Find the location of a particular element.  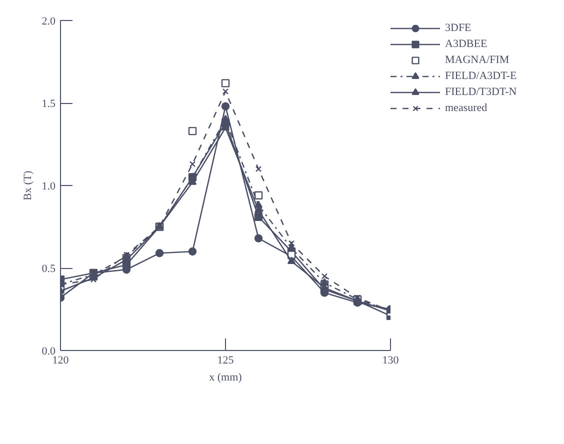

x-axis-title: x (mm) is located at coordinates (225, 378).